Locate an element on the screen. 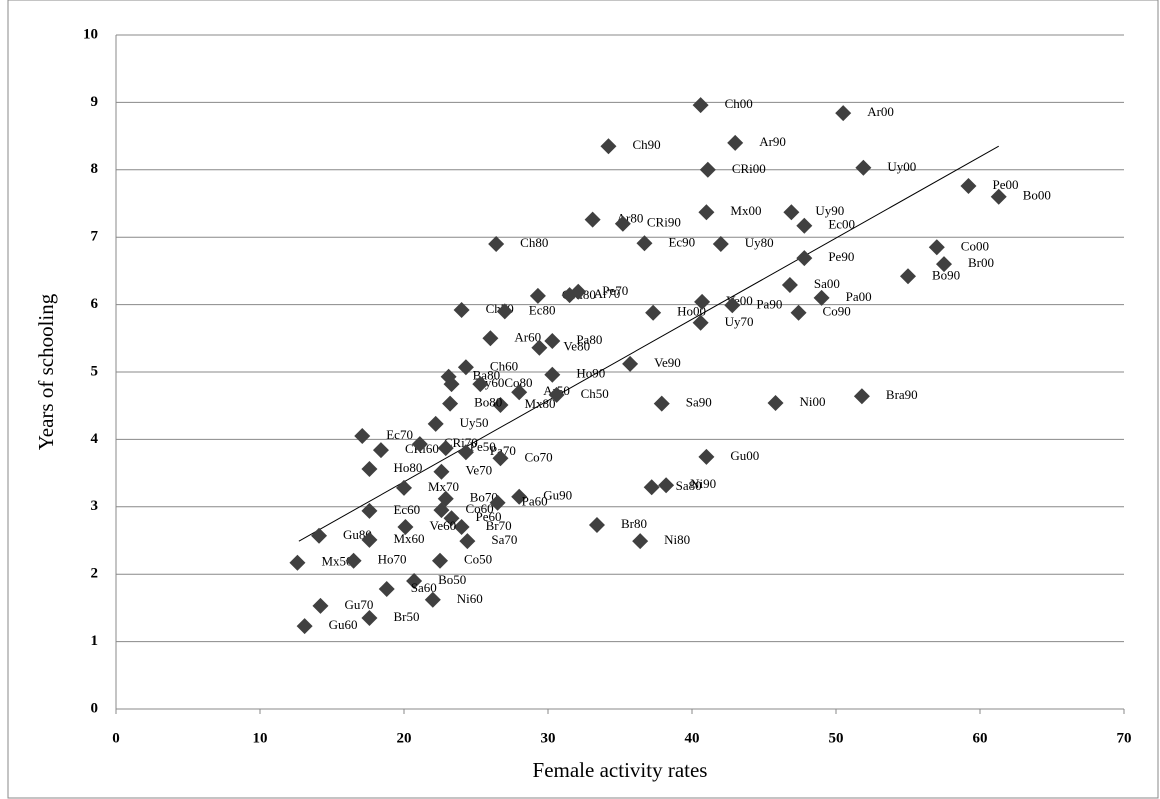 The height and width of the screenshot is (799, 1160). point-label: Ar00 is located at coordinates (880, 111).